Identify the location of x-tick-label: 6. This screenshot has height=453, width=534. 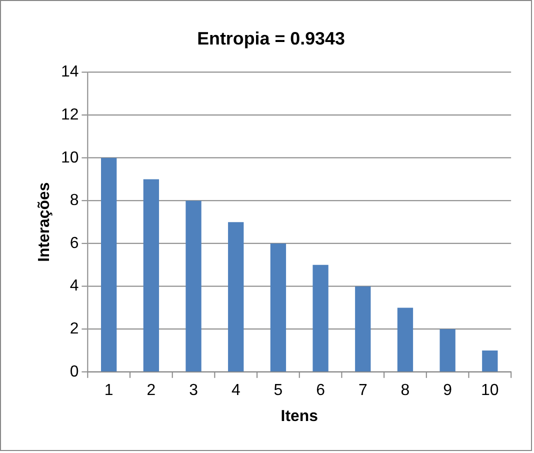
(321, 390).